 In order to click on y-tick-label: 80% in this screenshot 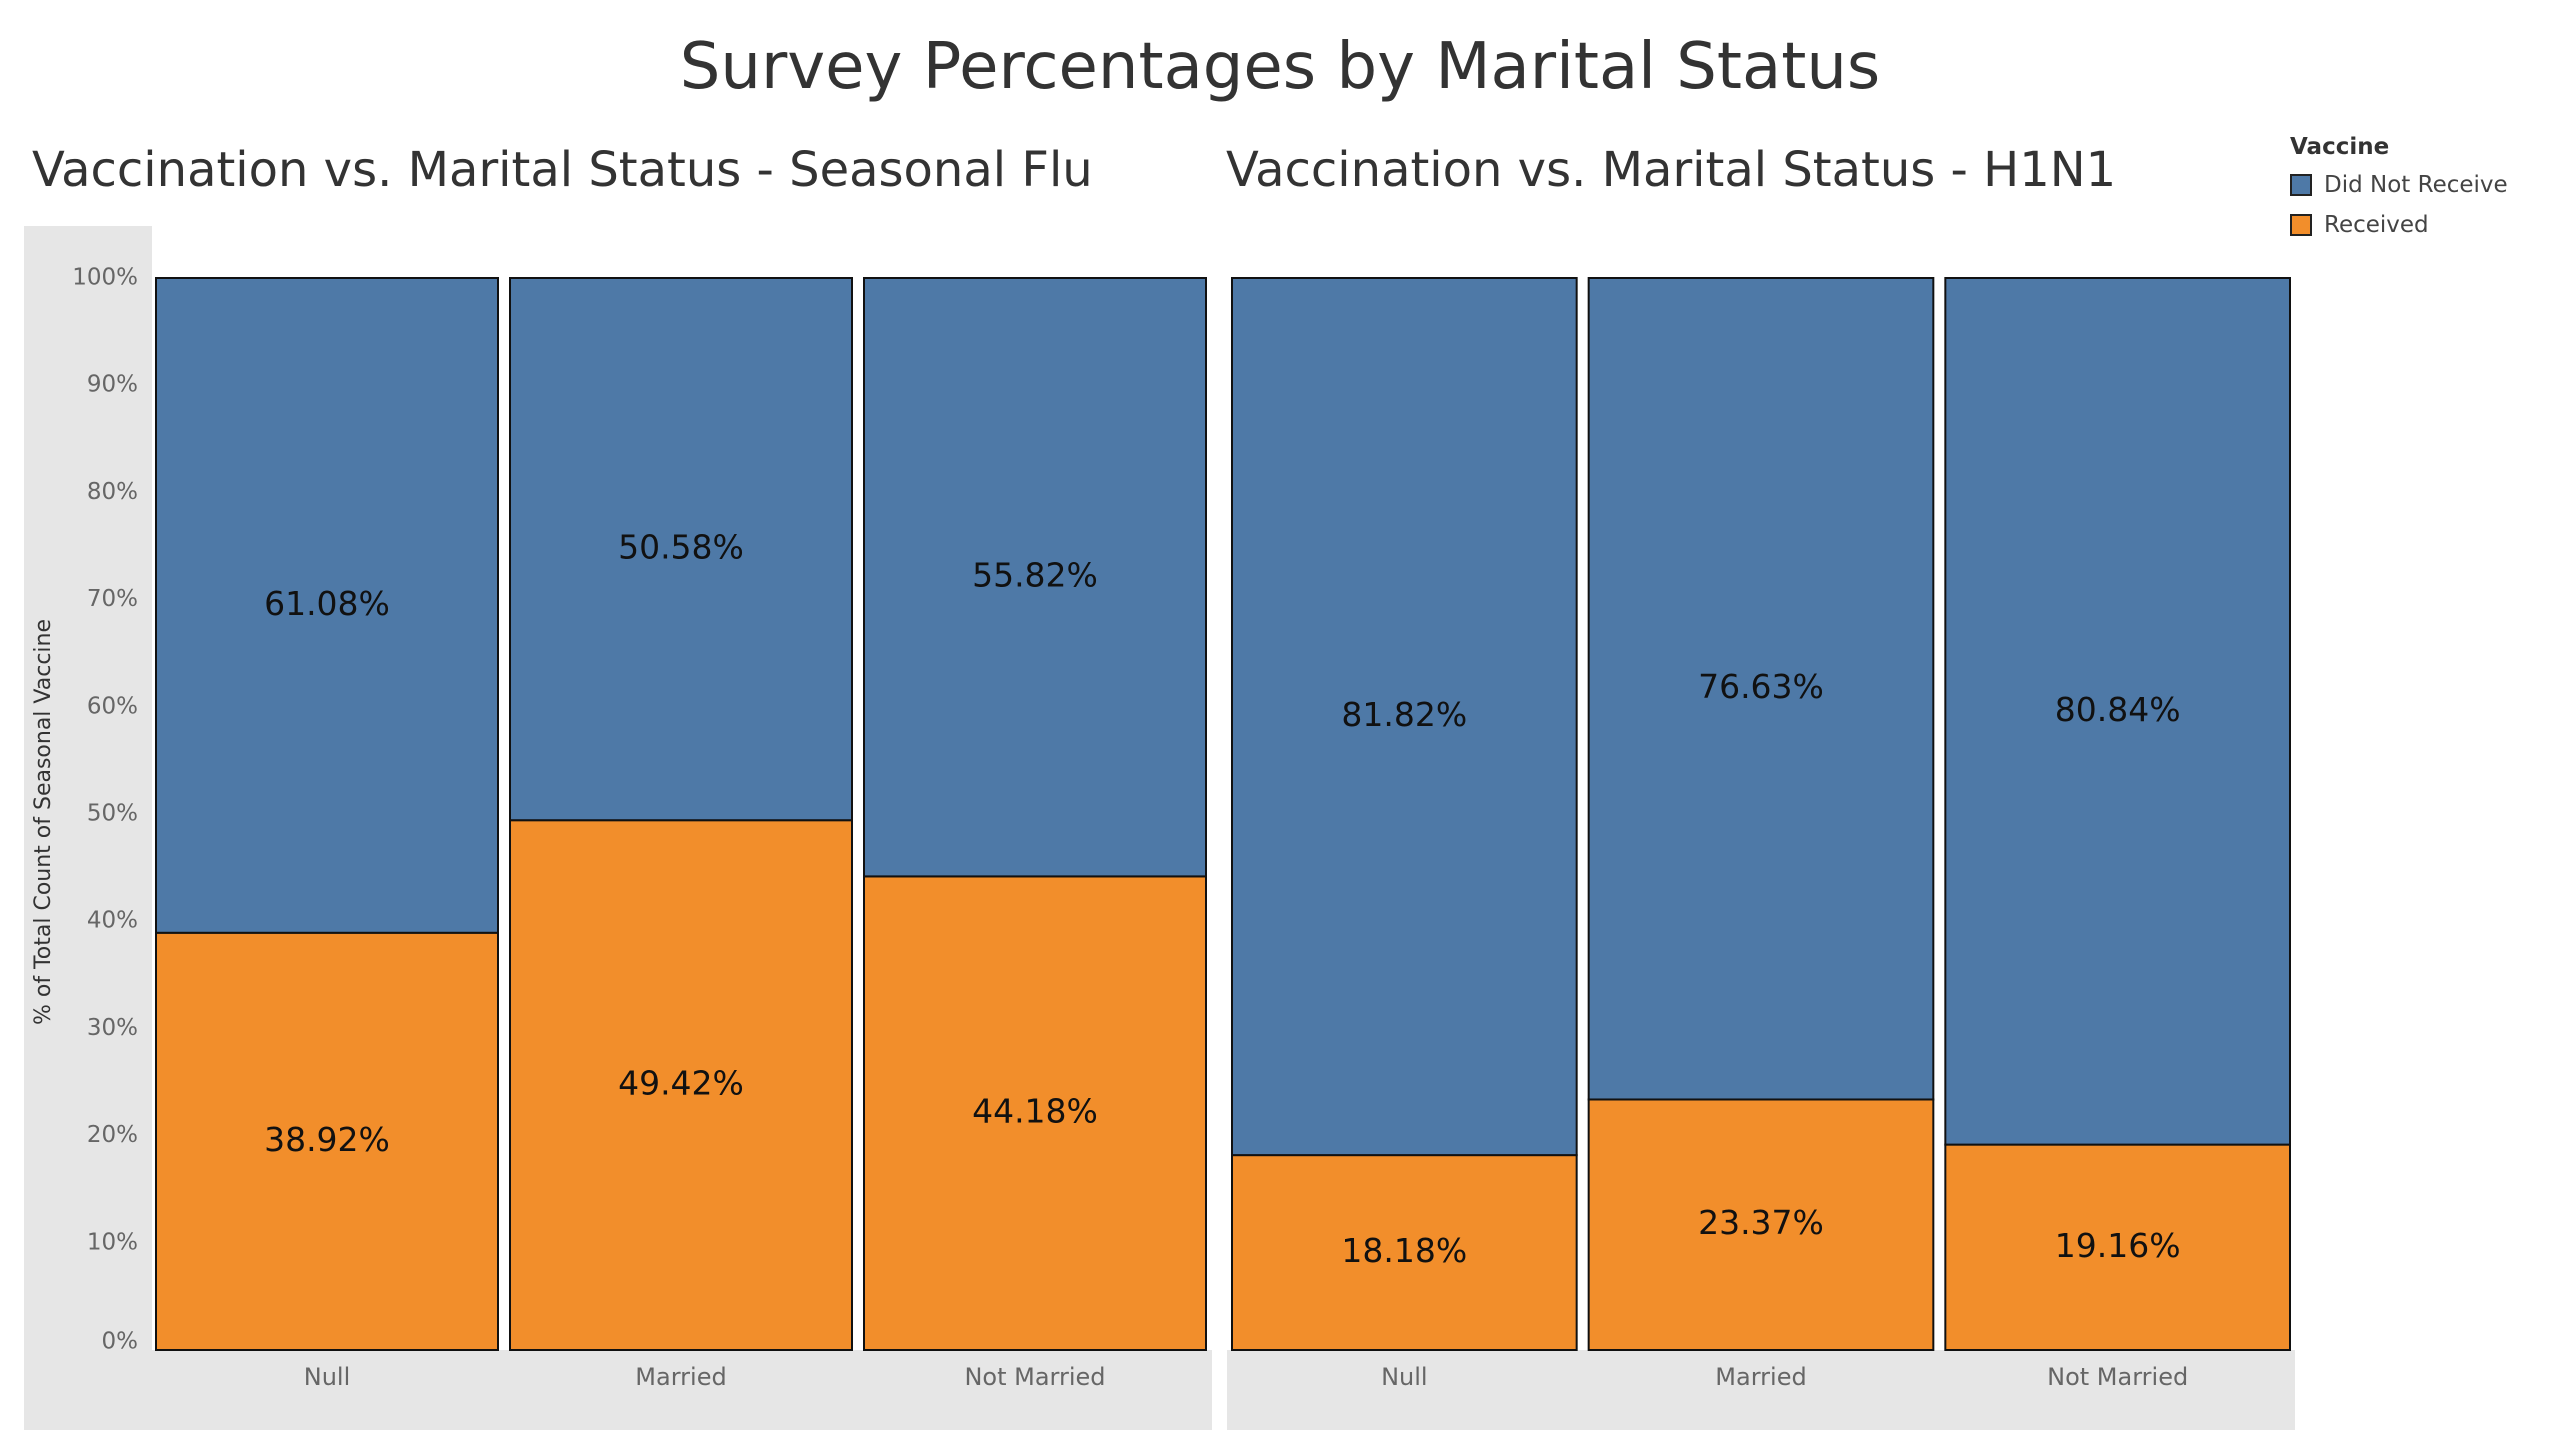, I will do `click(112, 492)`.